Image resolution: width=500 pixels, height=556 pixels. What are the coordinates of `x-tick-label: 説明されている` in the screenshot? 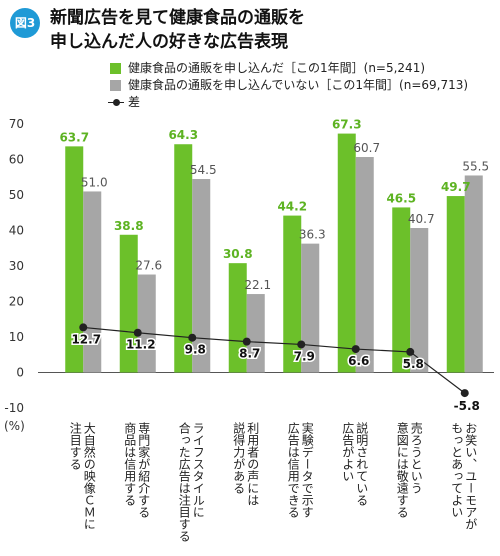 It's located at (362, 463).